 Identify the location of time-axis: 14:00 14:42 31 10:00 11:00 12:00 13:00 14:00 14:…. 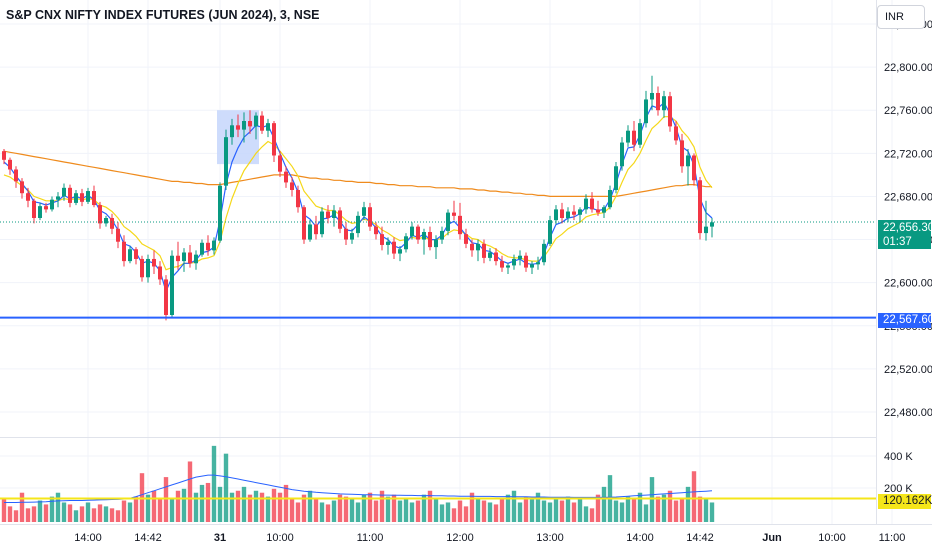
(489, 538).